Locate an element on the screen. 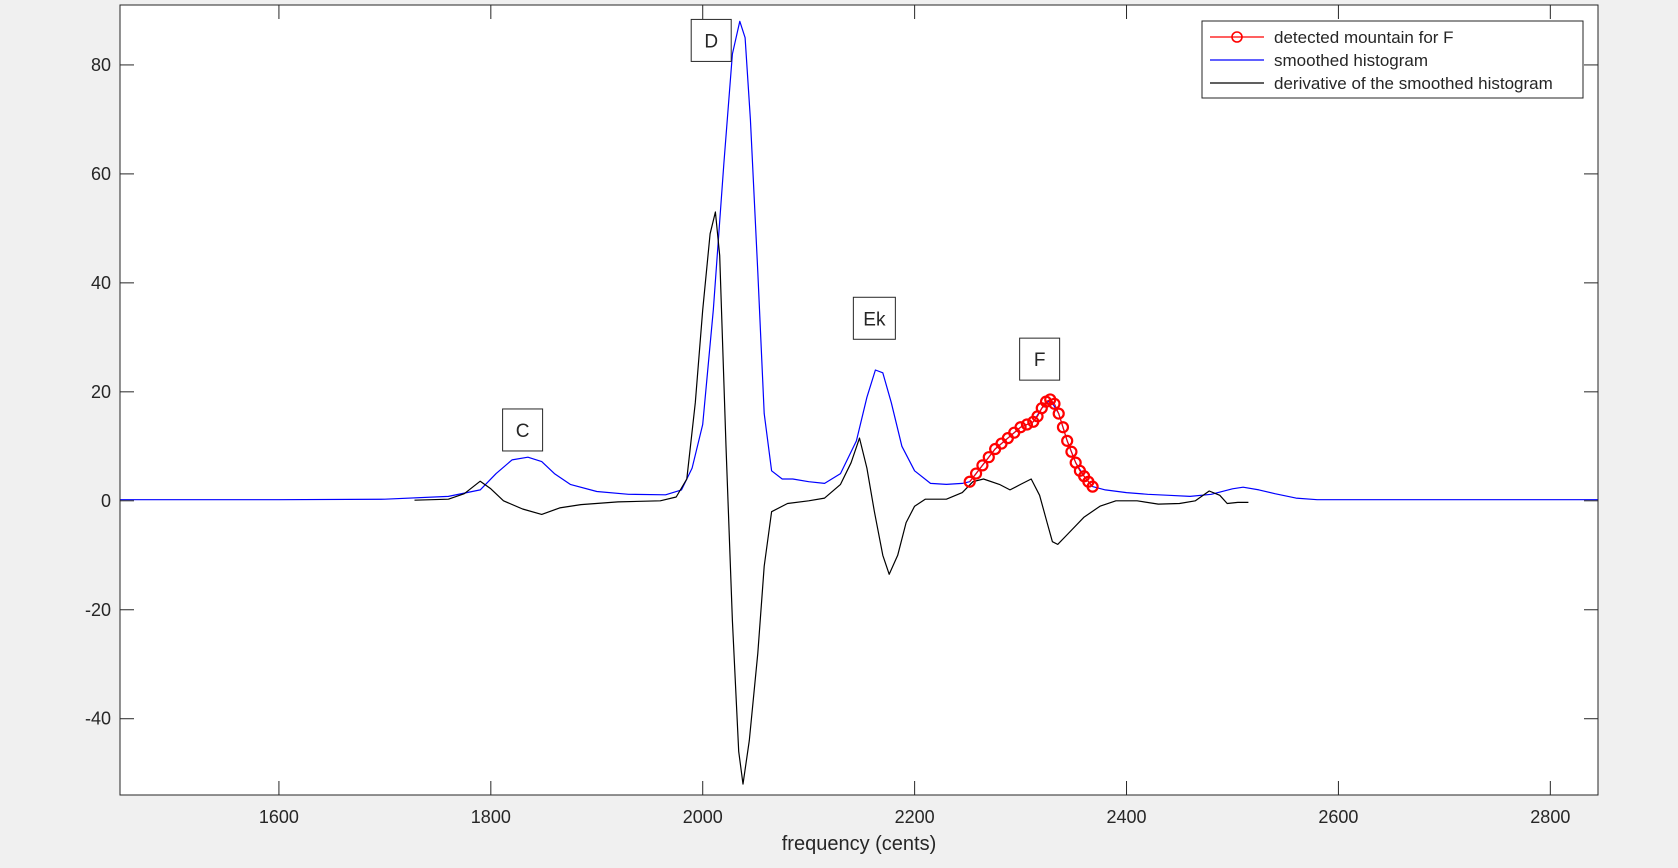 This screenshot has width=1678, height=868. legend-label: smoothed histogram is located at coordinates (1351, 60).